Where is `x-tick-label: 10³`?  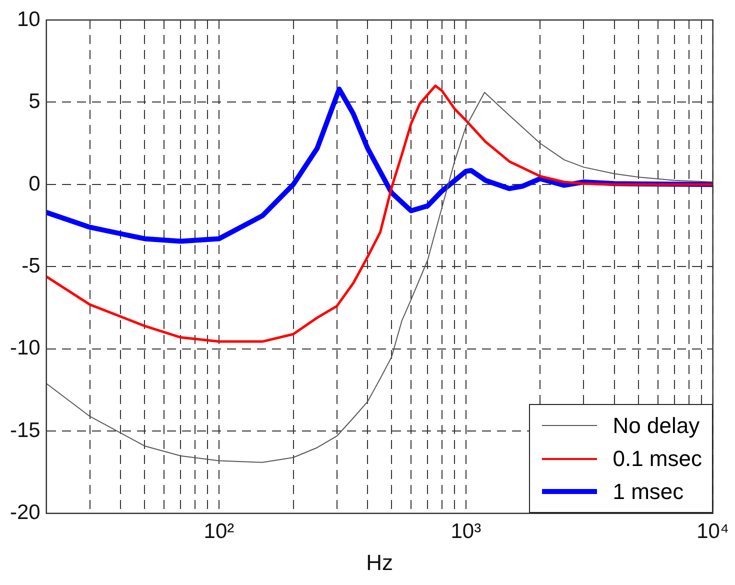 x-tick-label: 10³ is located at coordinates (466, 531).